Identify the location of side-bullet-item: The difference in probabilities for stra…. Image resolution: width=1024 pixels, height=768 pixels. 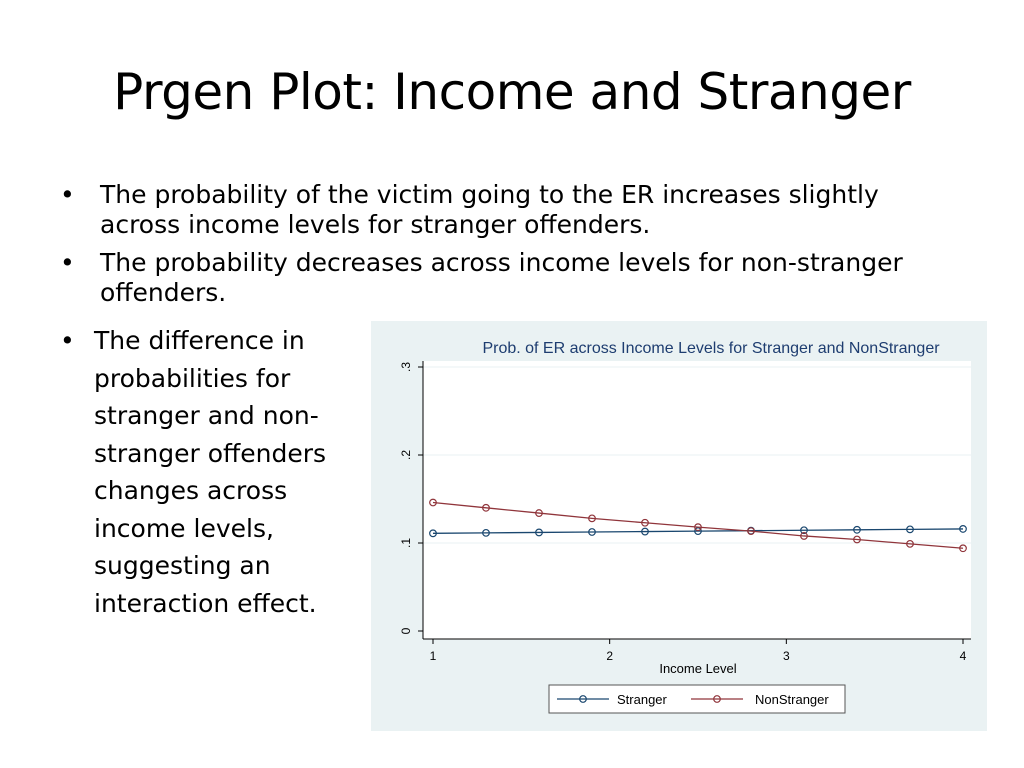
(201, 472).